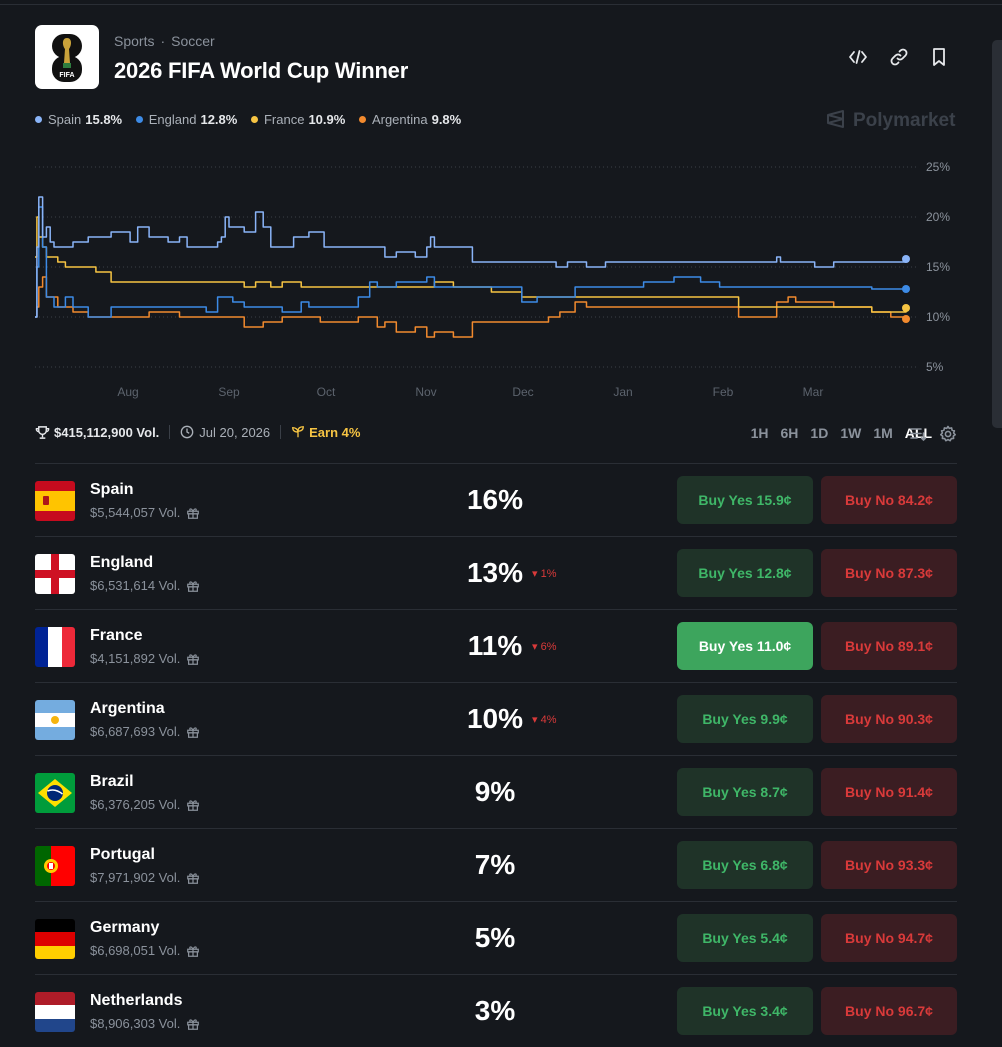 The height and width of the screenshot is (1047, 1002). Describe the element at coordinates (127, 392) in the screenshot. I see `x-tick-label: Aug` at that location.